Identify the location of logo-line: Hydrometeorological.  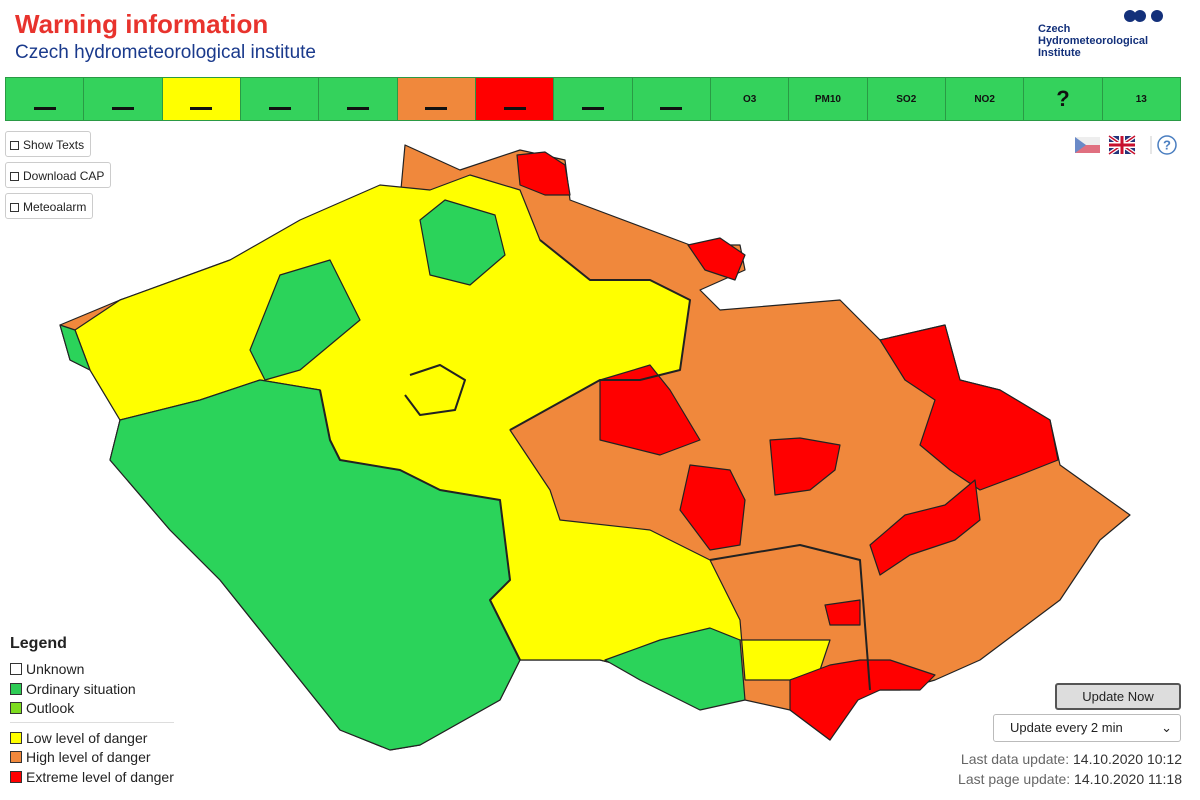
(1093, 41).